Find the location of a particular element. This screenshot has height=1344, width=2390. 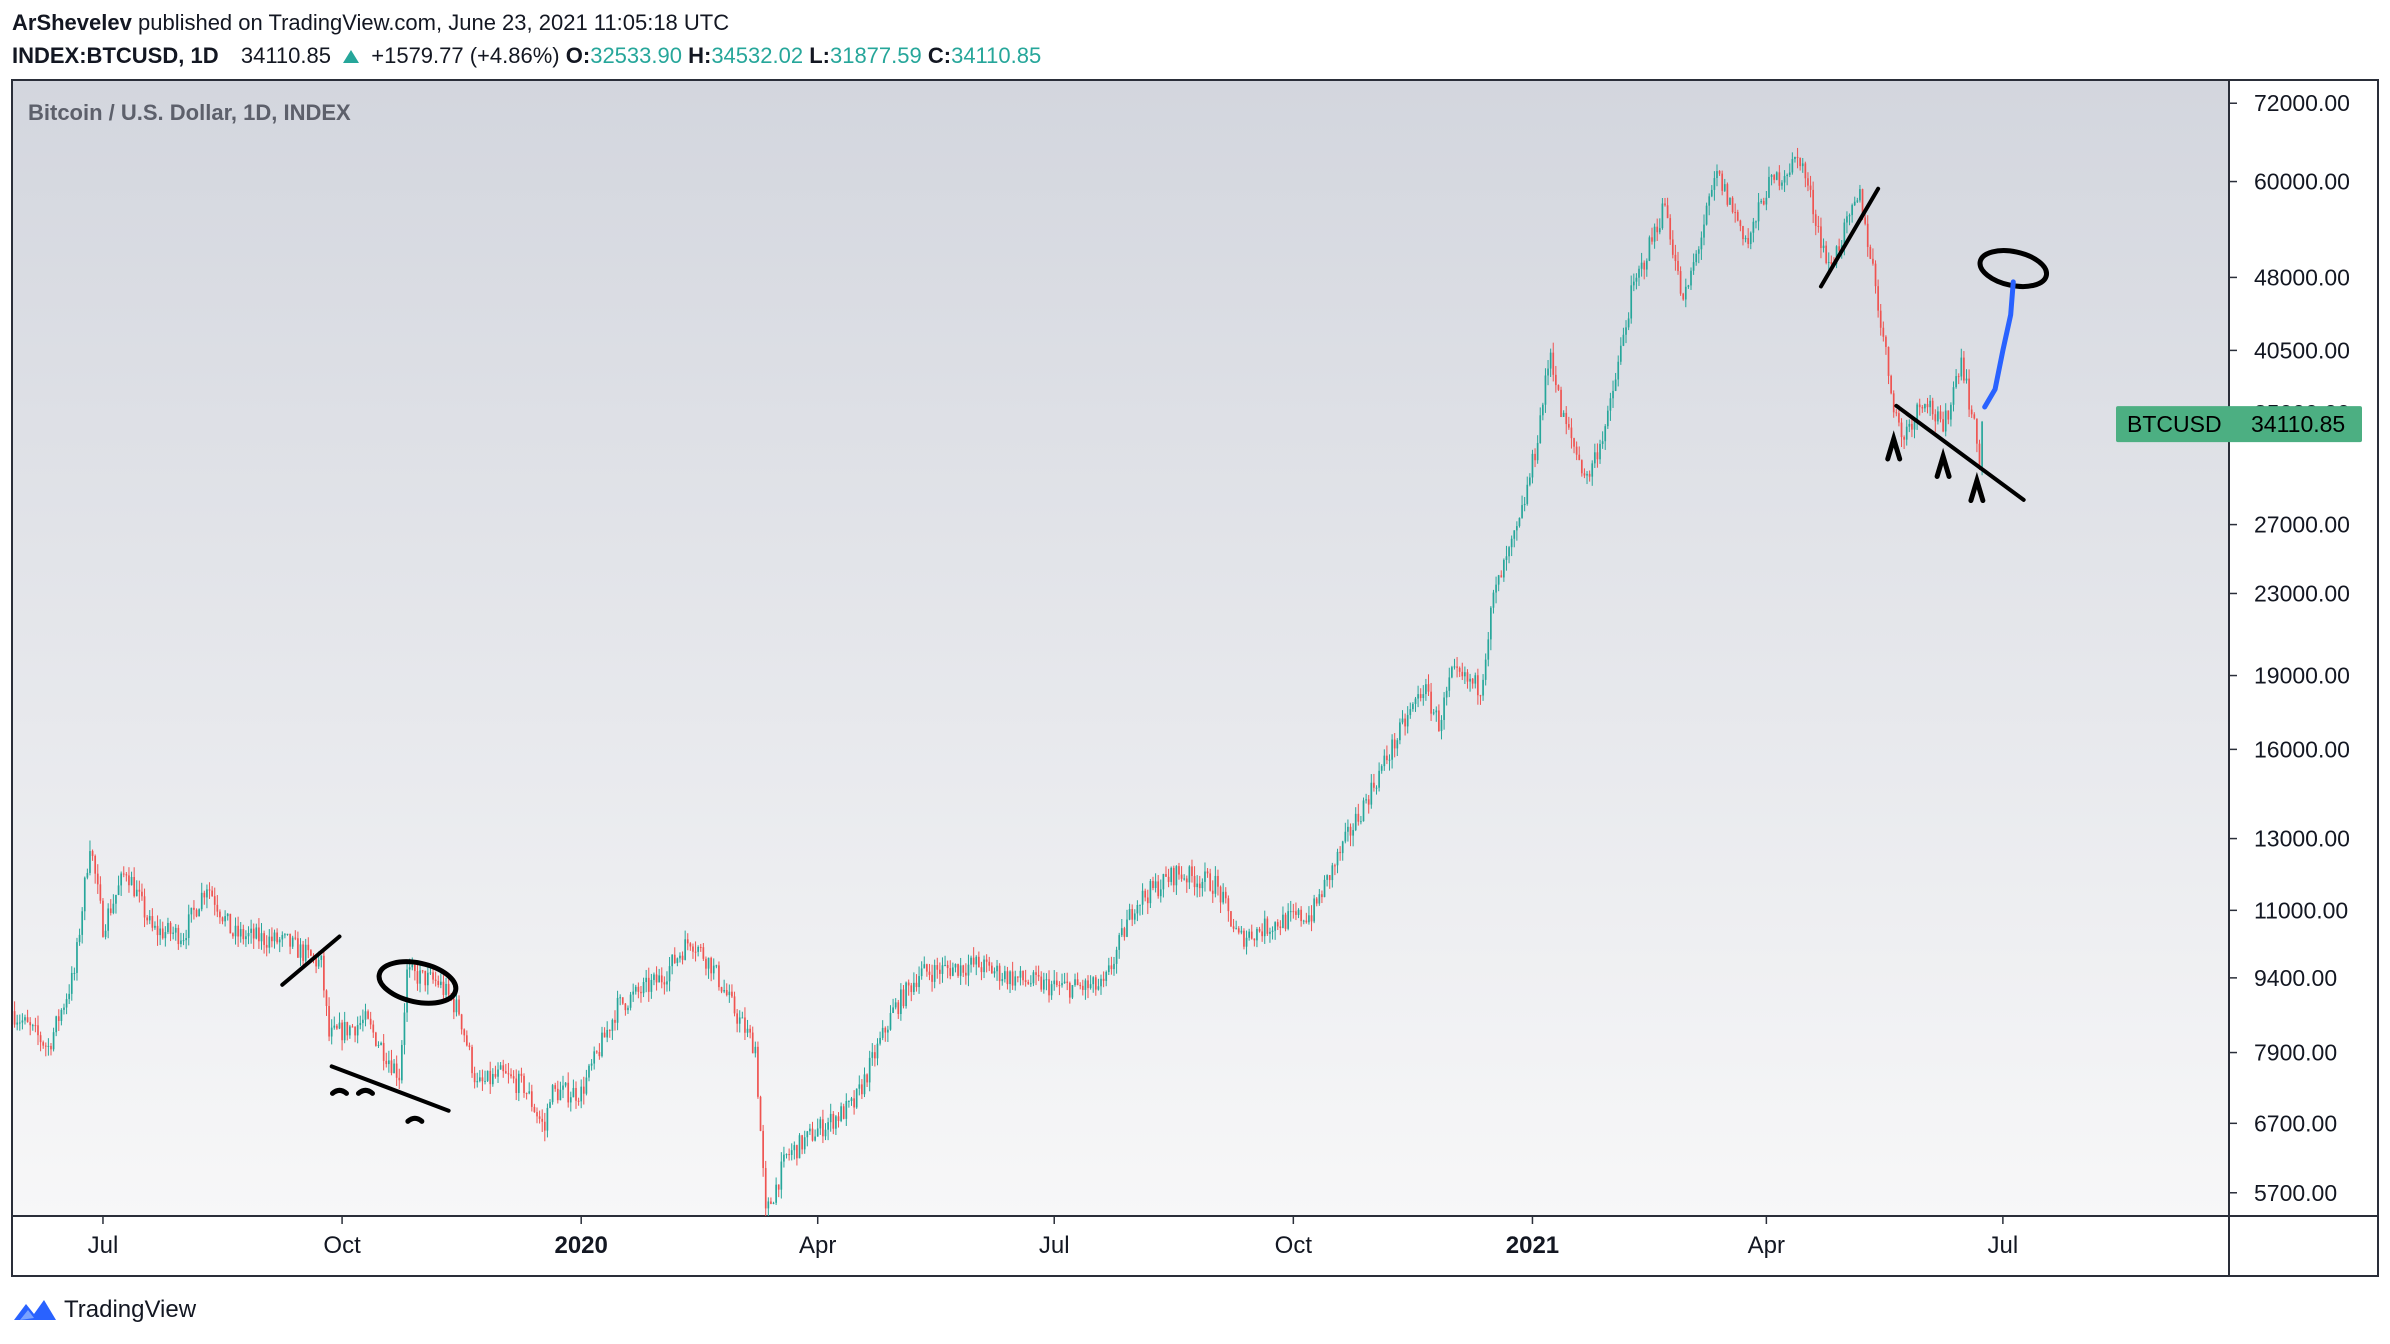

tradingview-logo-icon is located at coordinates (35, 1310).